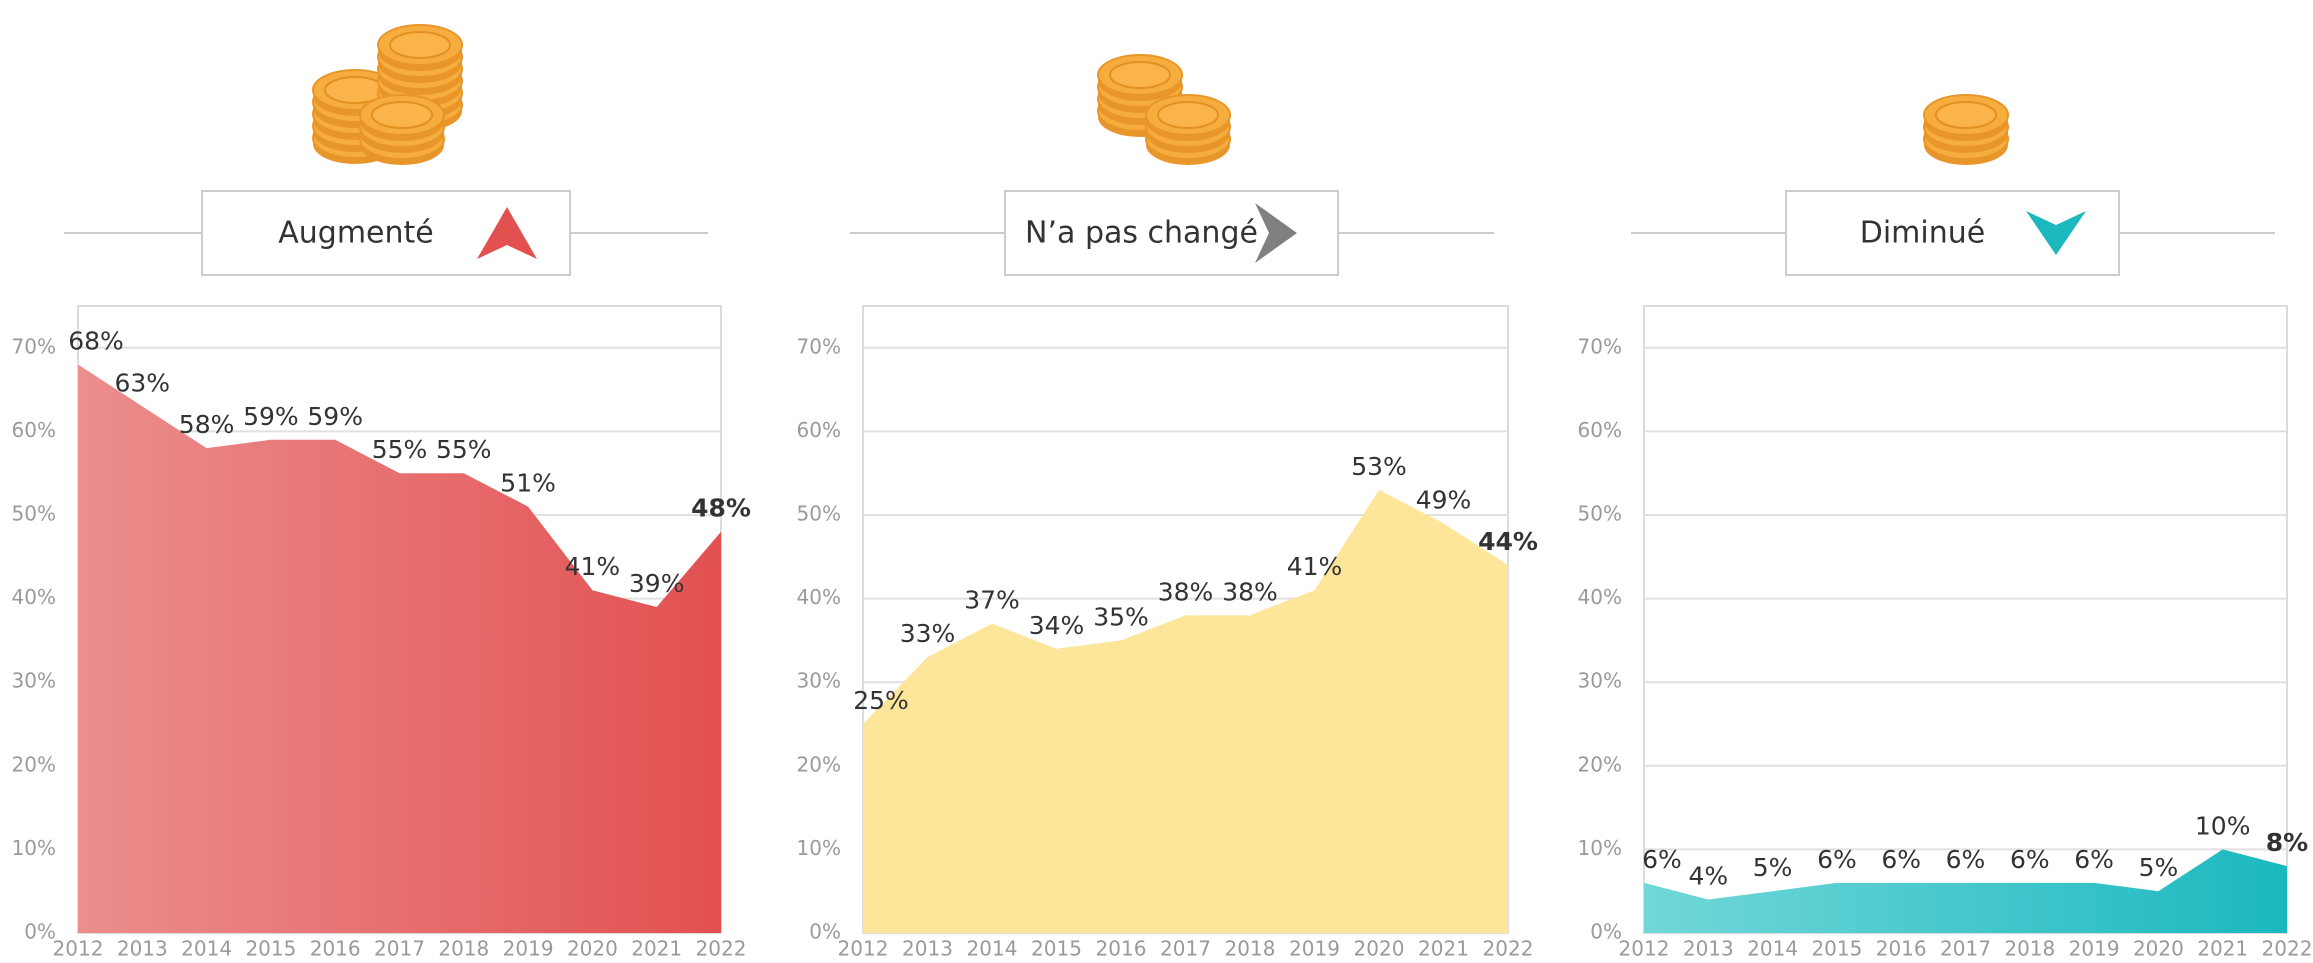  What do you see at coordinates (2223, 825) in the screenshot?
I see `value-label: 10%` at bounding box center [2223, 825].